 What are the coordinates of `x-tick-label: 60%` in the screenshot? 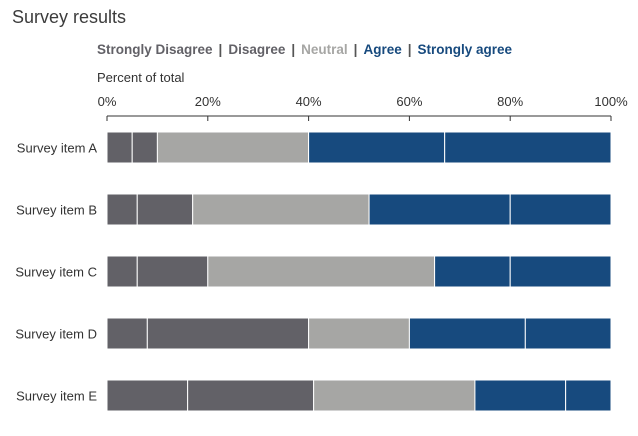 It's located at (409, 101).